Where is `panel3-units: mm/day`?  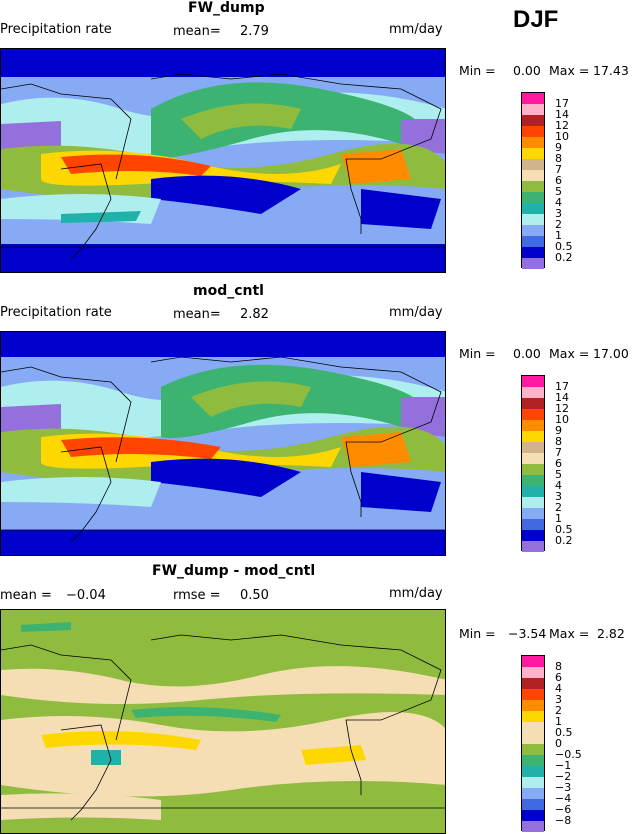 panel3-units: mm/day is located at coordinates (416, 593).